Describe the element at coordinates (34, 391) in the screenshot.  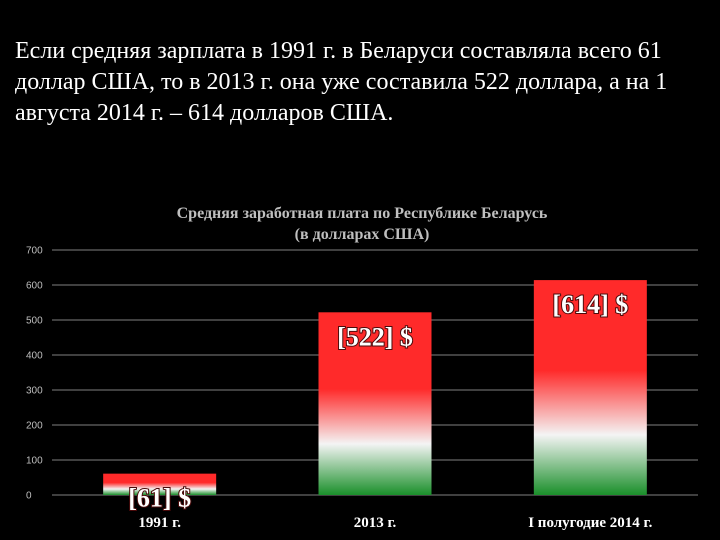
I see `y-tick-label: 300` at that location.